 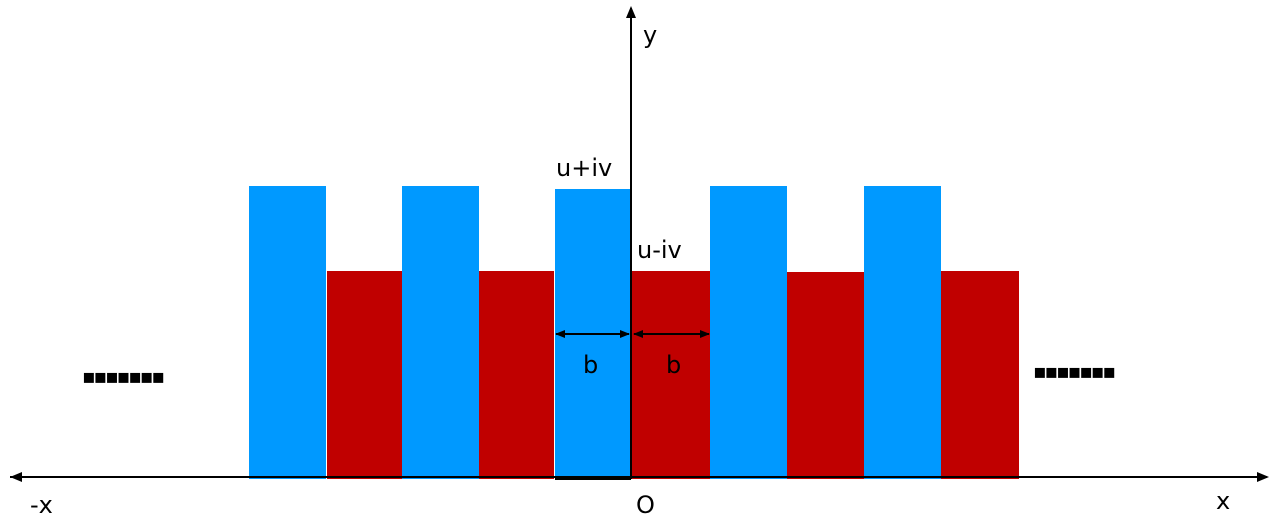 What do you see at coordinates (659, 250) in the screenshot?
I see `lower-region-label: u-iv` at bounding box center [659, 250].